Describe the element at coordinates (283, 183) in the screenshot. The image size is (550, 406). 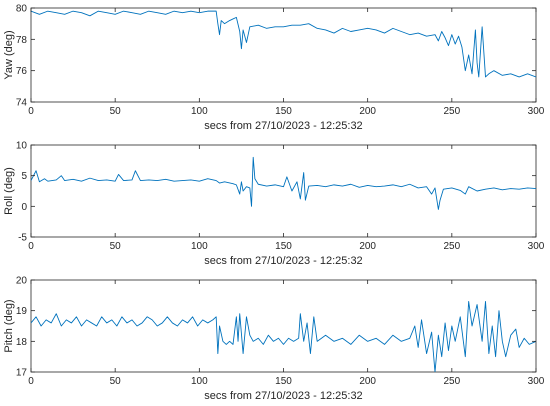
I see `roll-series-line` at that location.